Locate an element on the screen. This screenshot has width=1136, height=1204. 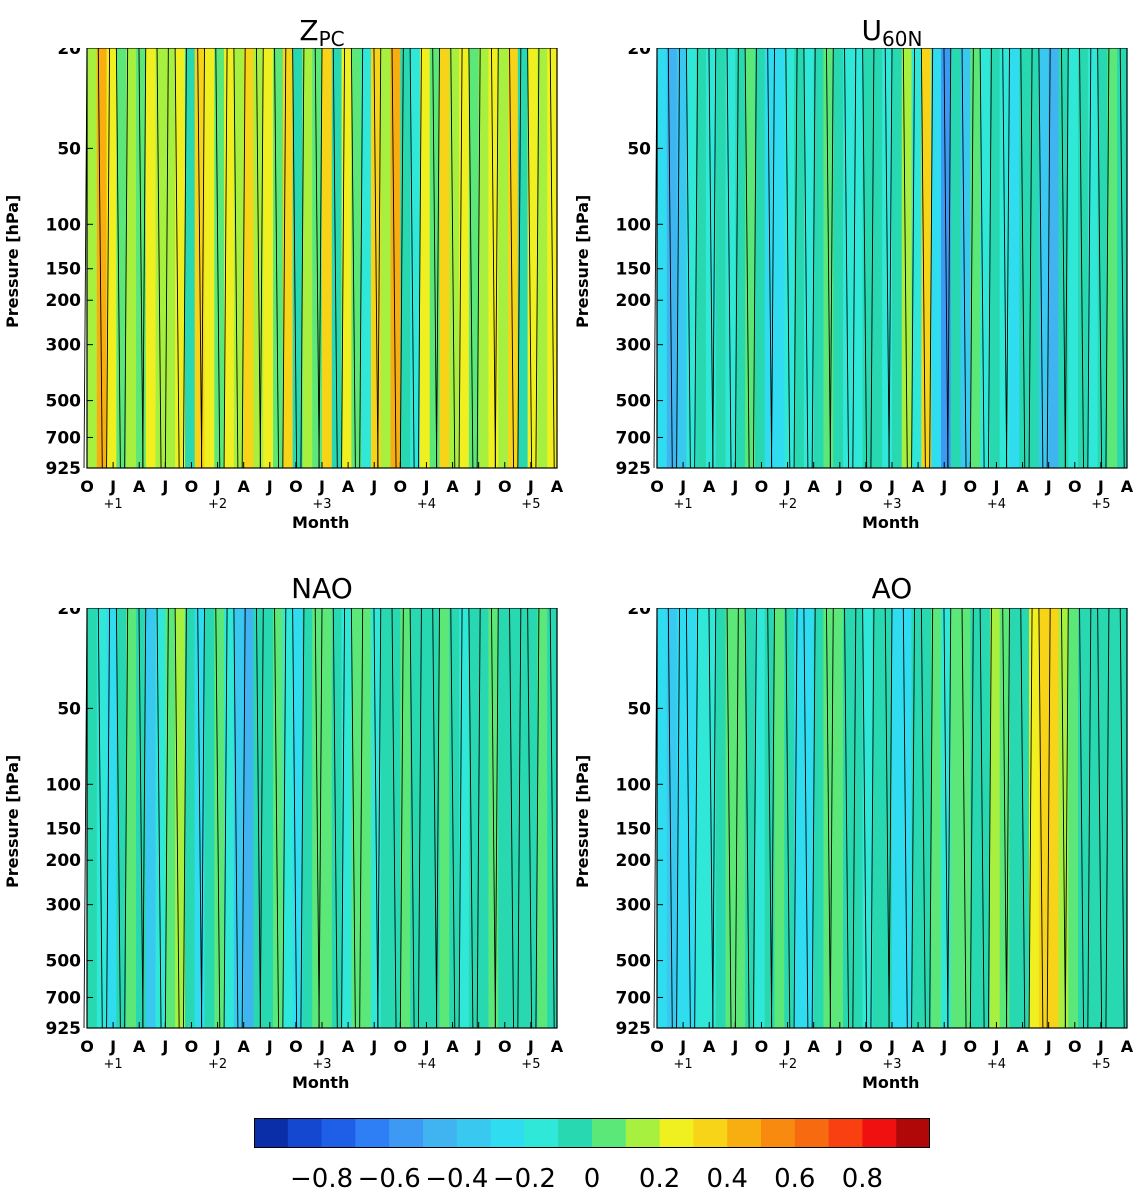
y-tick-label: 50 is located at coordinates (69, 709).